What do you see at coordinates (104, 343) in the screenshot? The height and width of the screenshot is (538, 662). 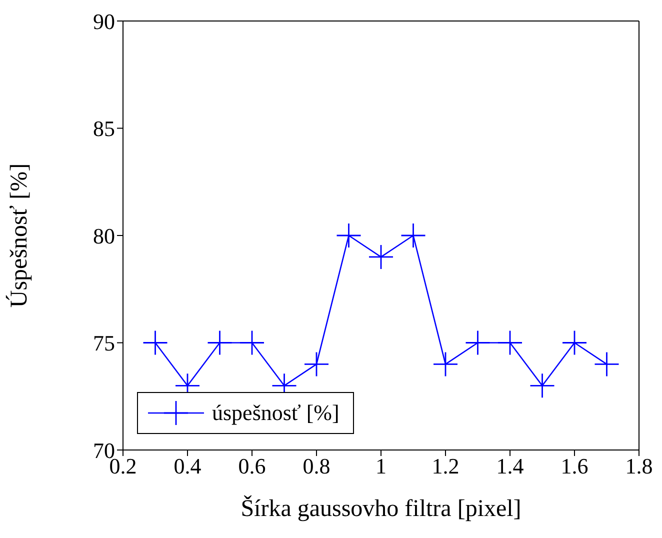 I see `y-tick-label: 75` at bounding box center [104, 343].